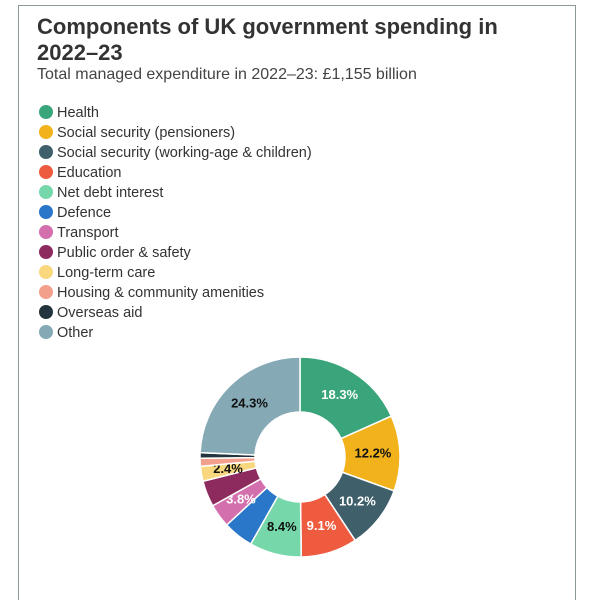 This screenshot has width=596, height=600. What do you see at coordinates (184, 153) in the screenshot?
I see `legend-label: Social security (working-age & children)` at bounding box center [184, 153].